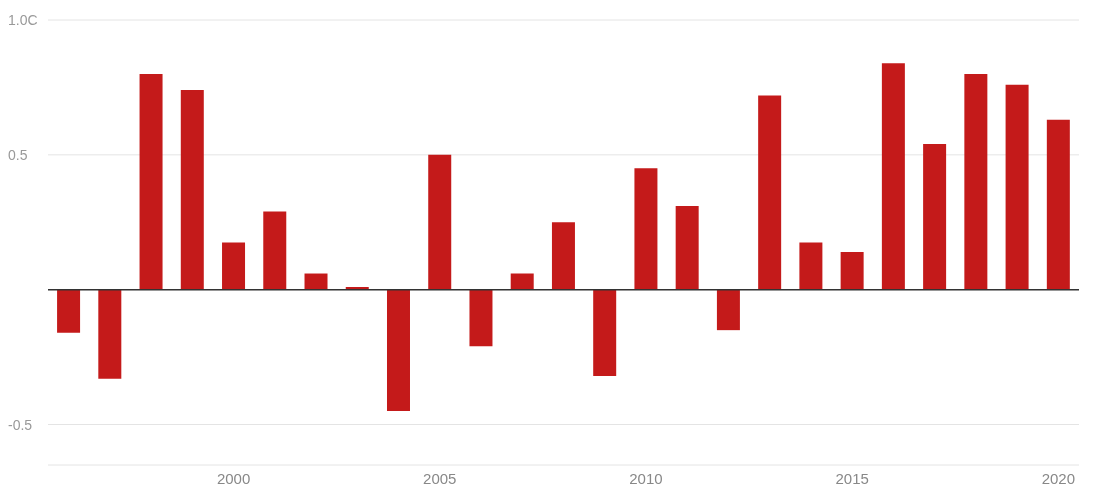 The width and height of the screenshot is (1101, 501). I want to click on x-tick-label: 2000, so click(233, 478).